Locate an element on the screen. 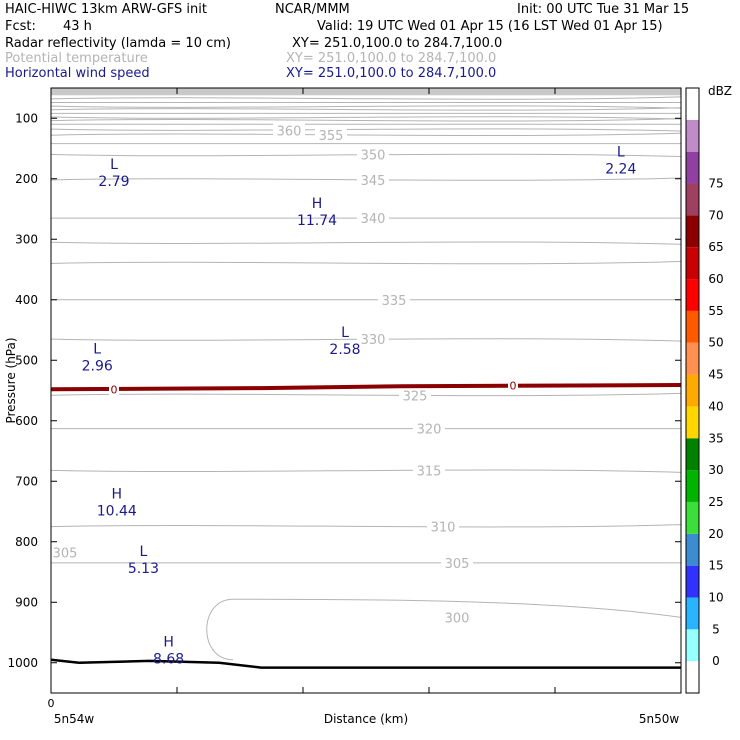 Image resolution: width=740 pixels, height=740 pixels. x-zero-label: 0 is located at coordinates (51, 703).